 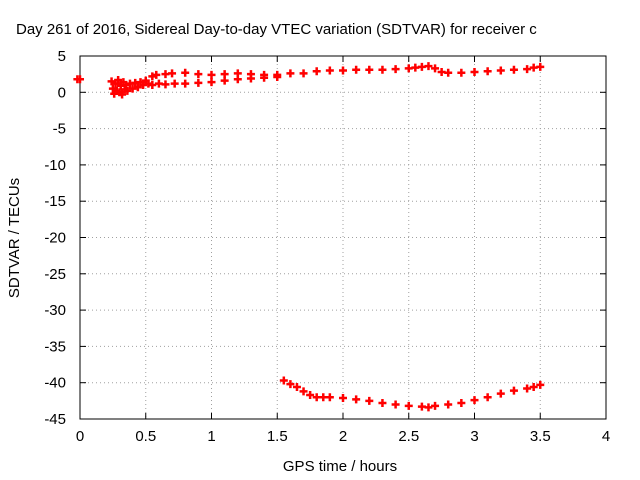 I want to click on y-tick-label: -15, so click(x=55, y=201).